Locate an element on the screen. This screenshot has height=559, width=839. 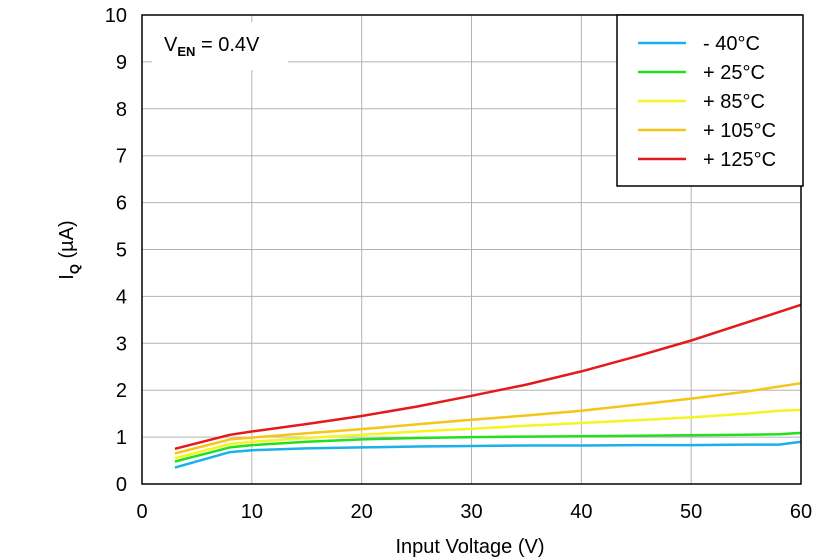
y-tick-labels: 0 1 2 3 4 5 6 7 8 9 10 is located at coordinates (116, 250).